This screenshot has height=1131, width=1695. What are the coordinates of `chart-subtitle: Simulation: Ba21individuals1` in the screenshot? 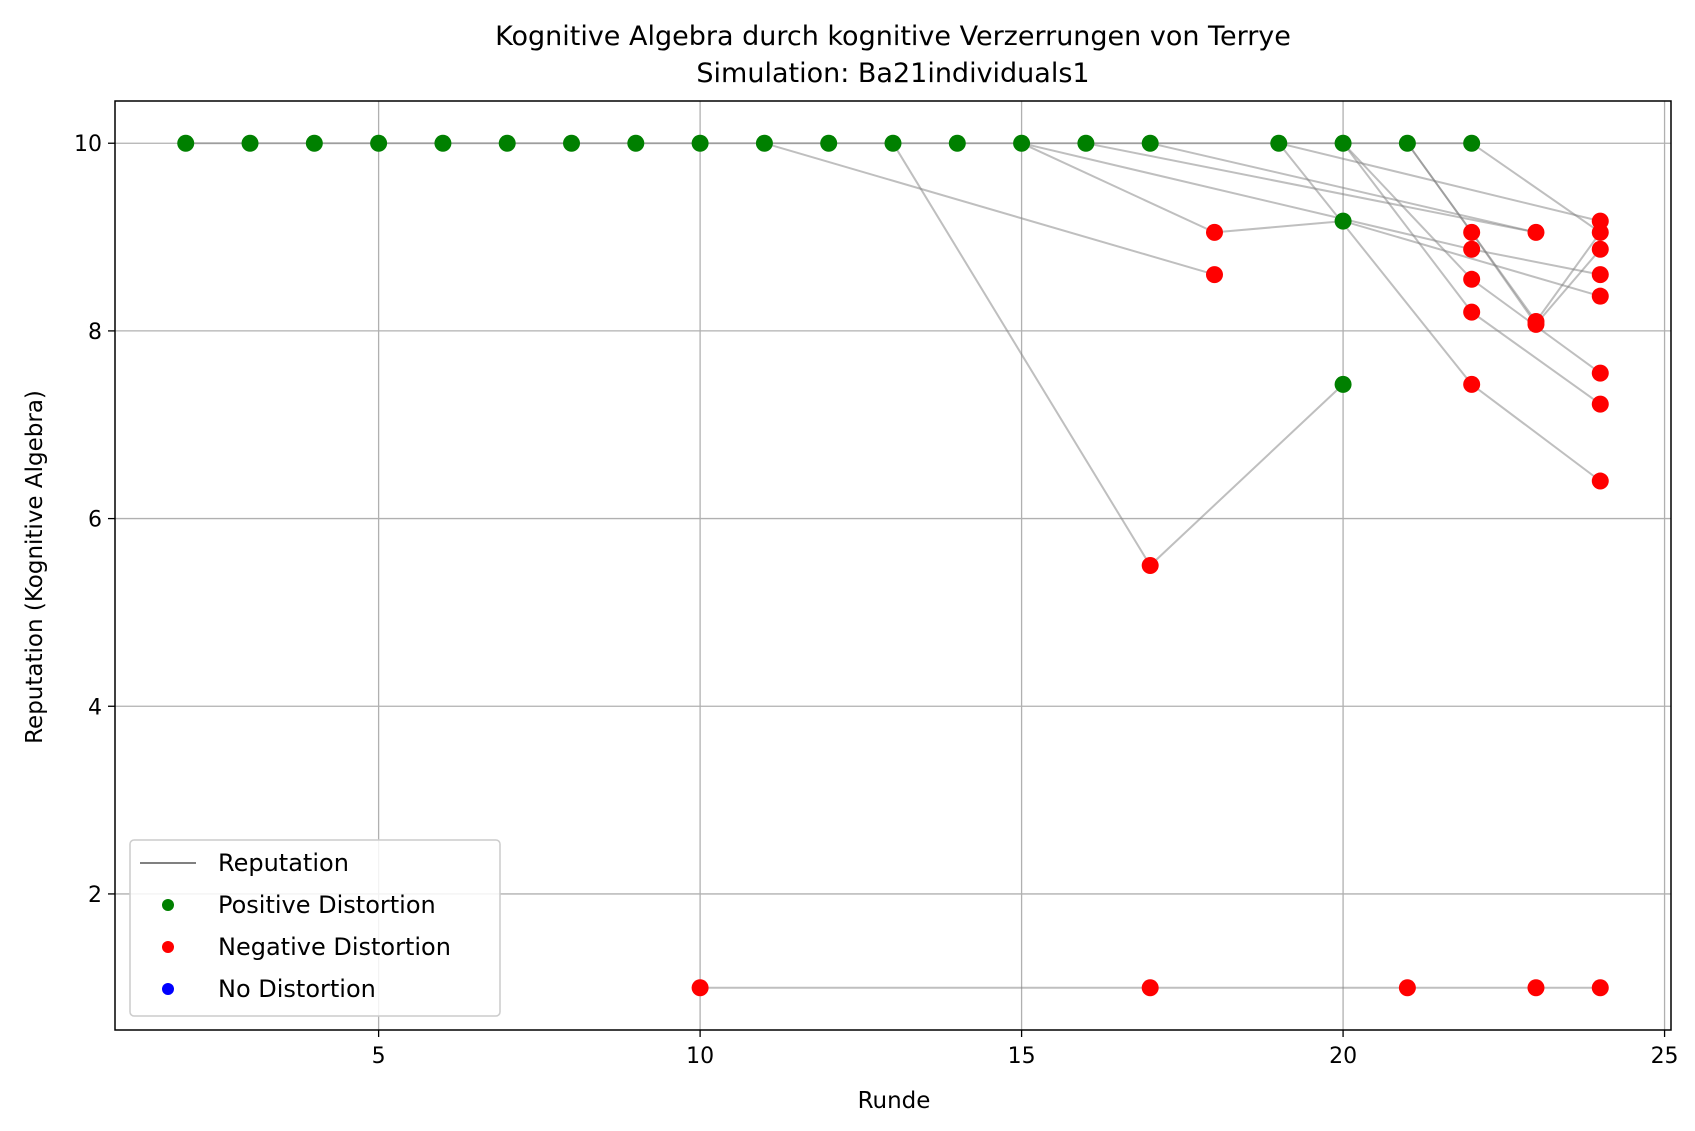 It's located at (892, 73).